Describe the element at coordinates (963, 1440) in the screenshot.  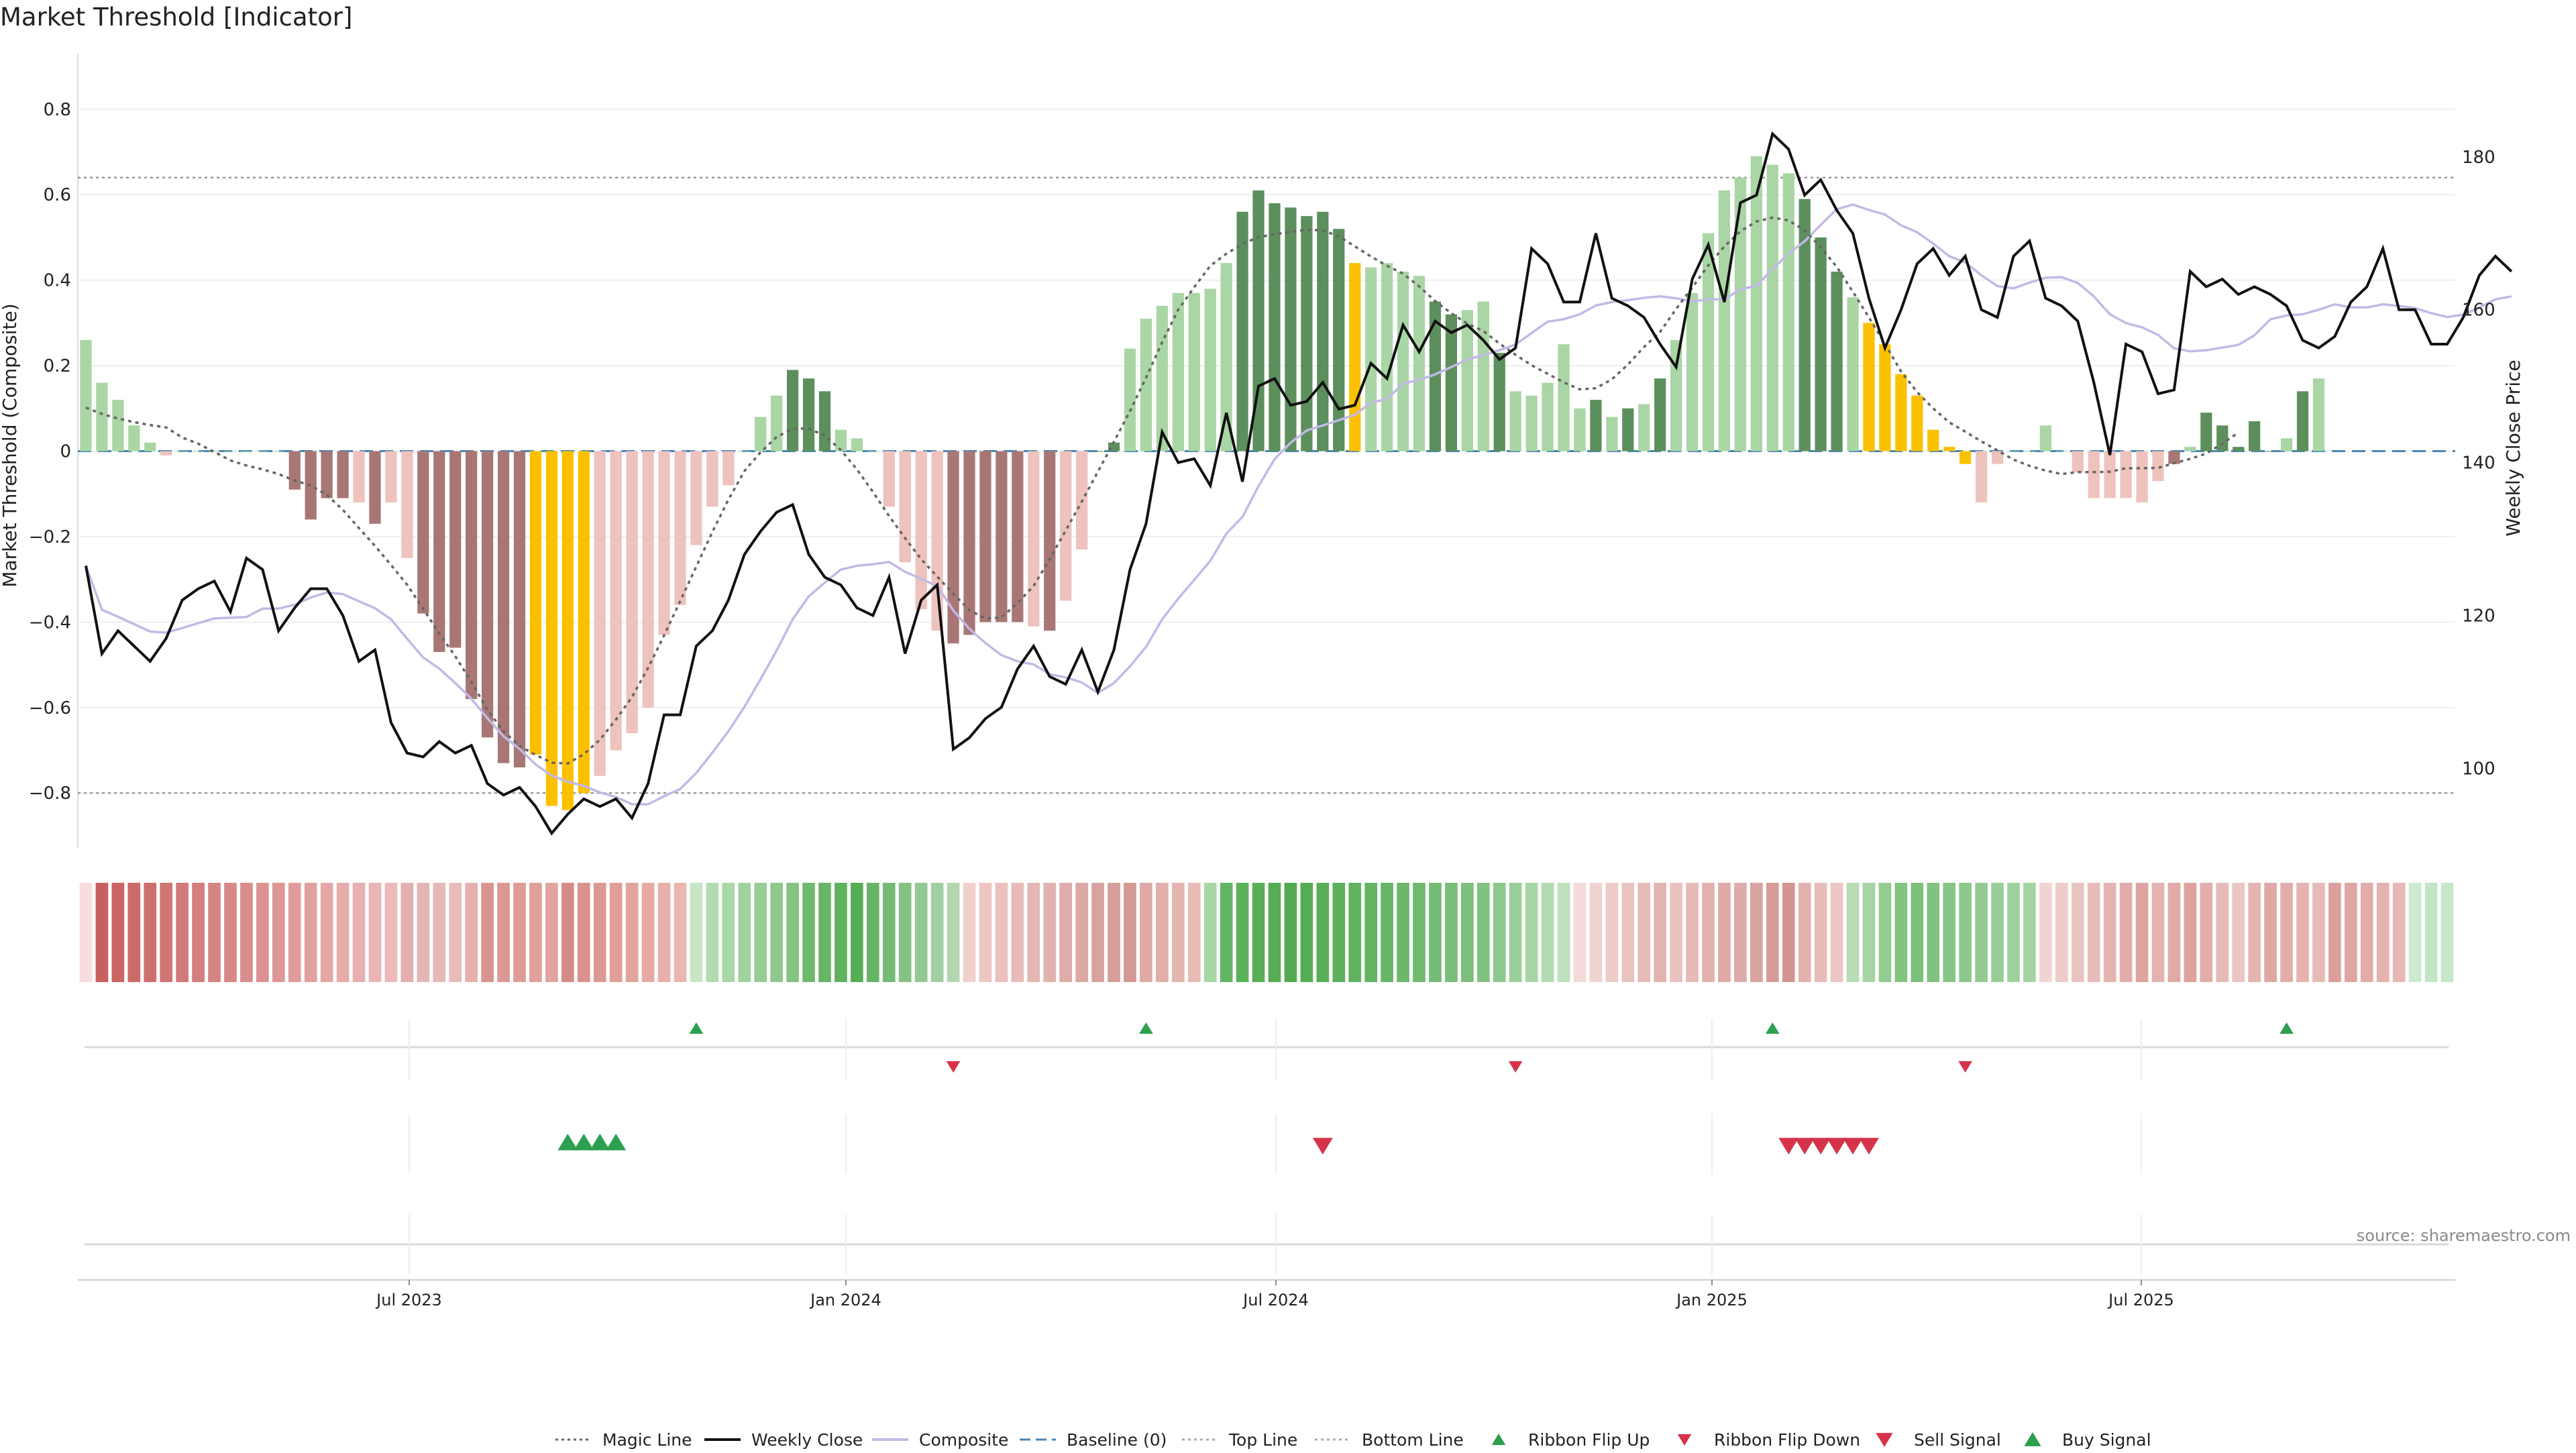
I see `legend-label: Composite` at that location.